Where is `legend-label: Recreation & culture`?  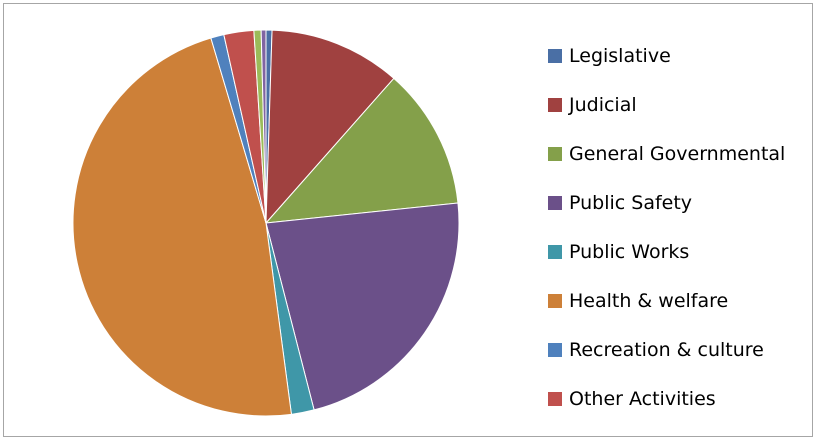 legend-label: Recreation & culture is located at coordinates (666, 349).